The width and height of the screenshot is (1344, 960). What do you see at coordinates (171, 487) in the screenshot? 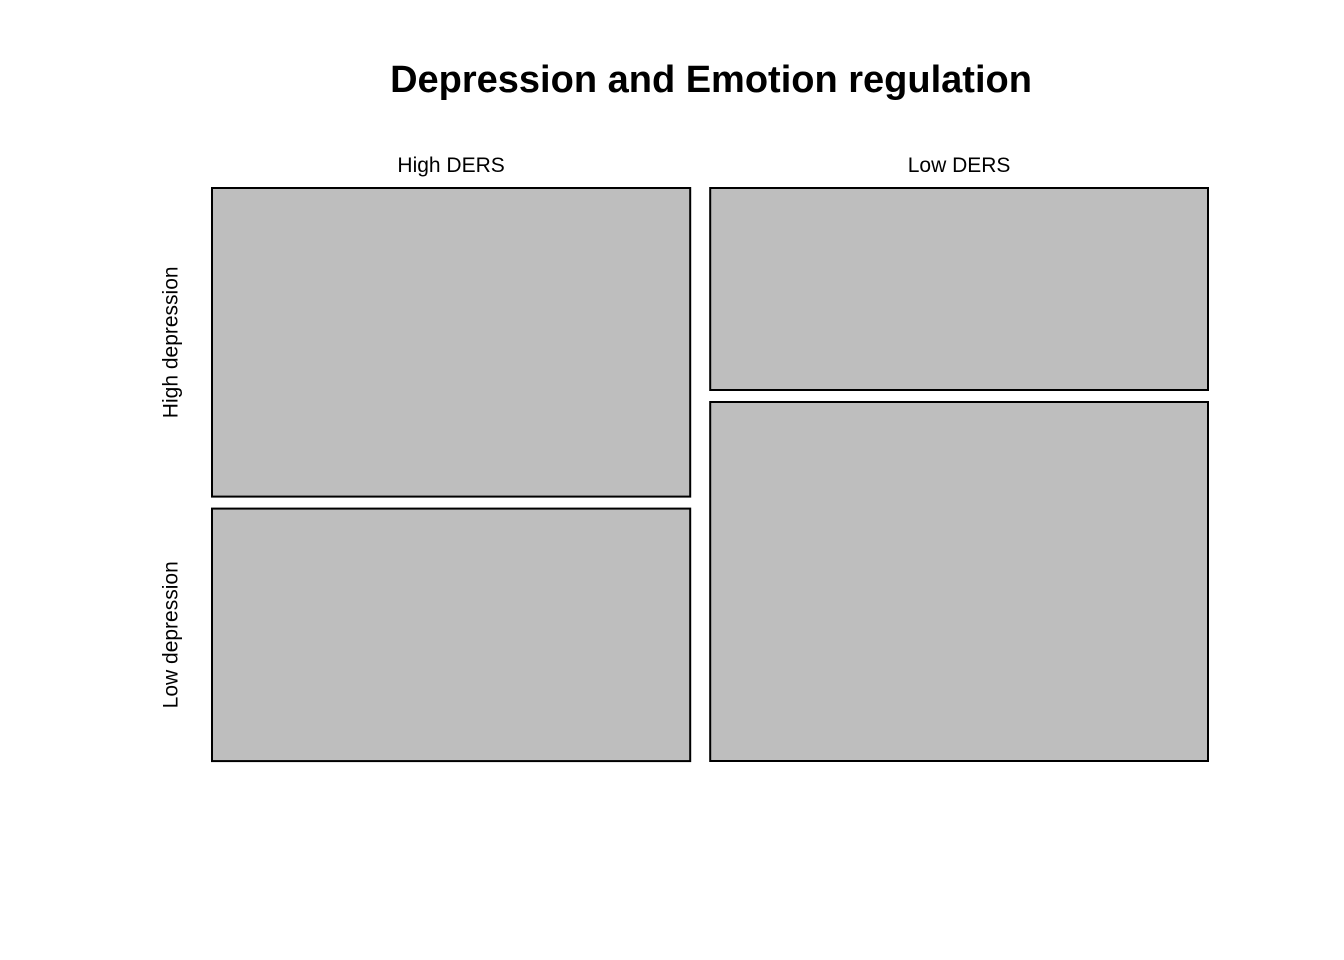
I see `row-labels: High depression Low depression` at bounding box center [171, 487].